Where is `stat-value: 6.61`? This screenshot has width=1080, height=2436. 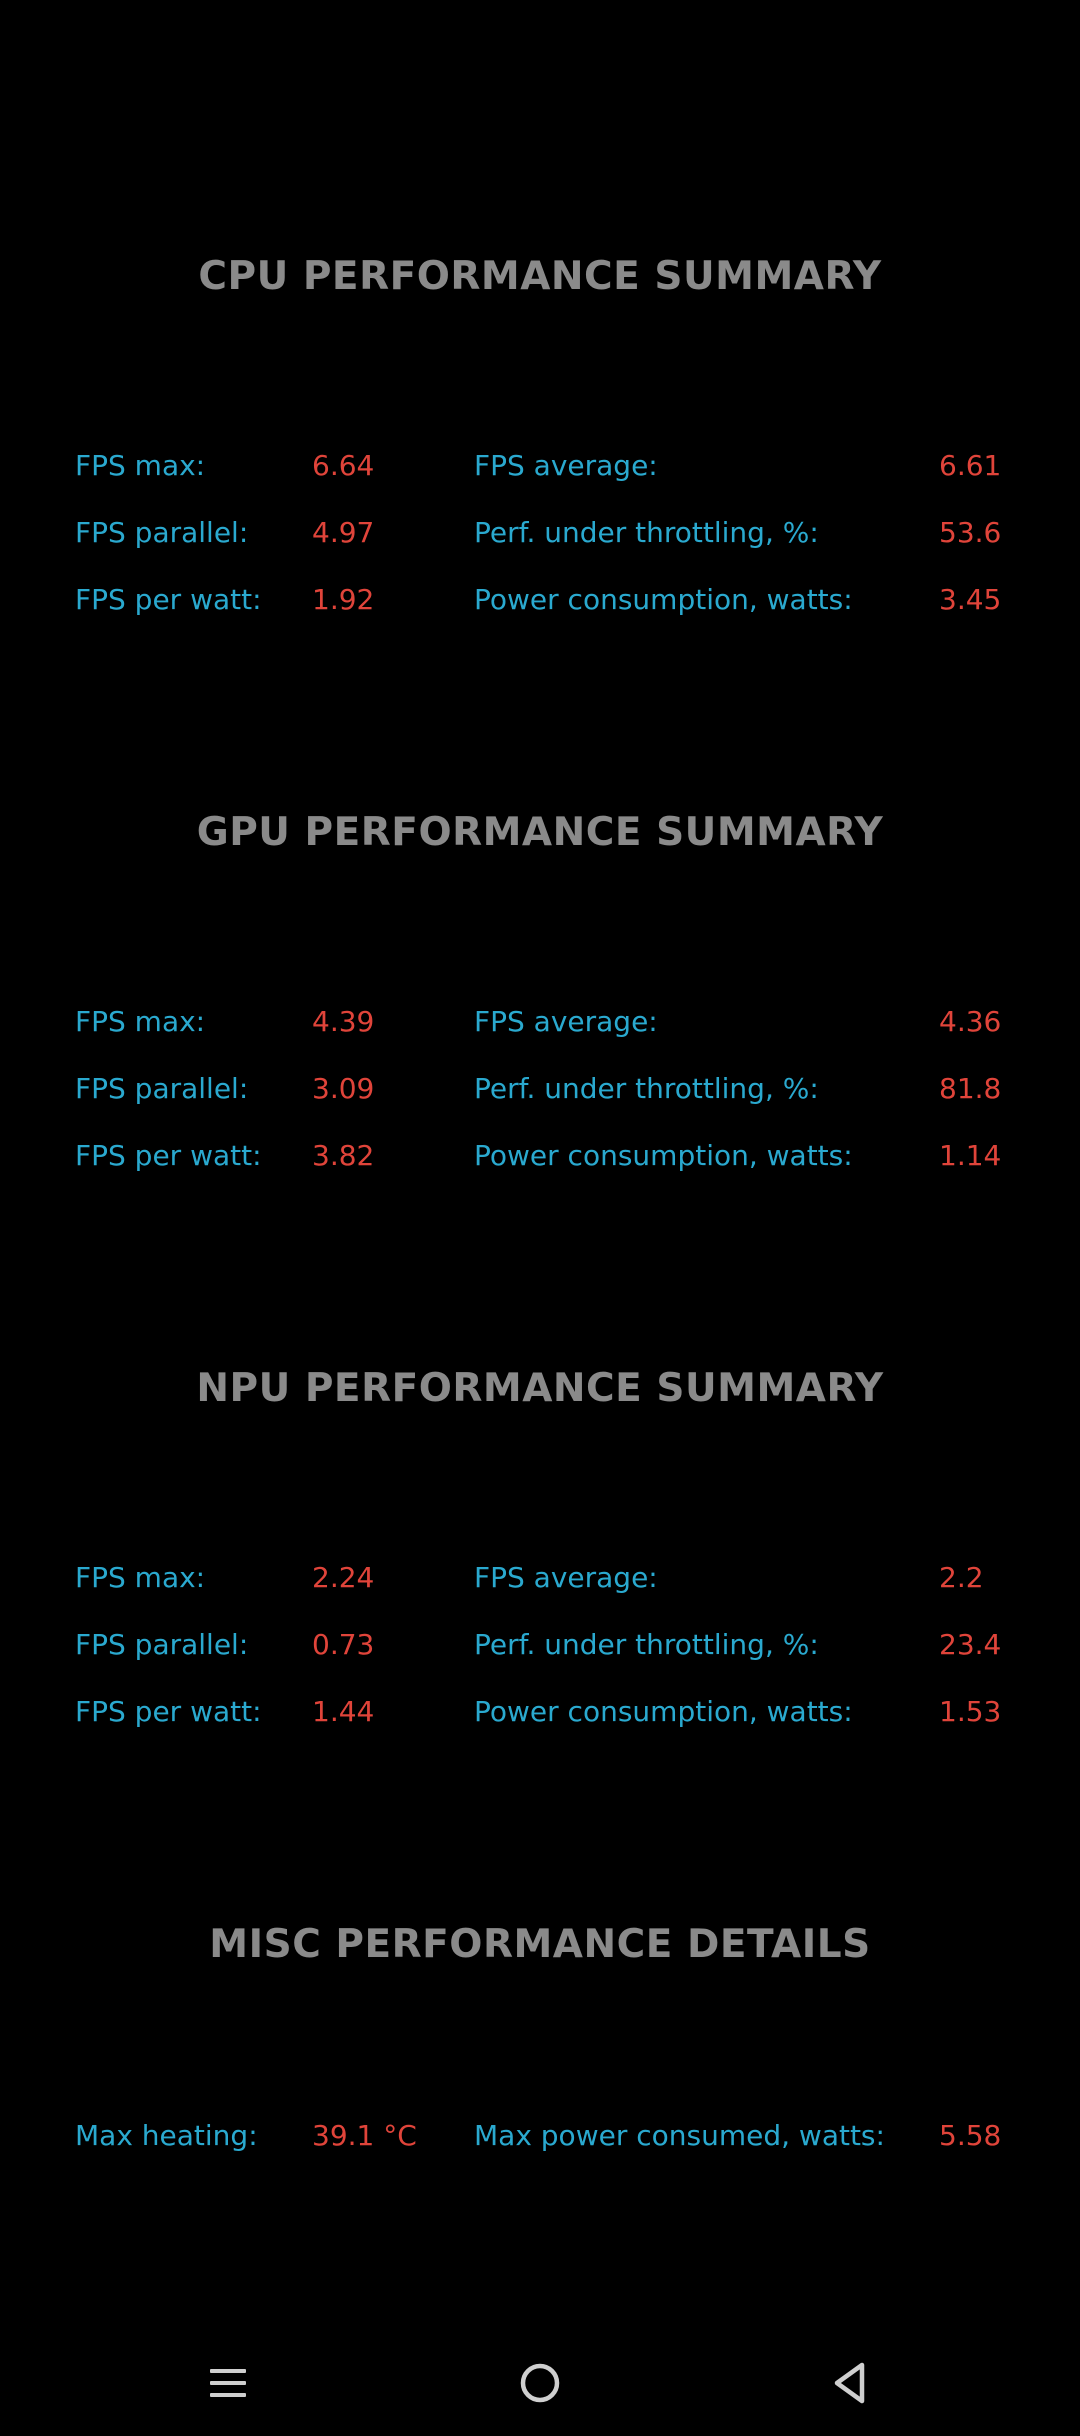 stat-value: 6.61 is located at coordinates (970, 465).